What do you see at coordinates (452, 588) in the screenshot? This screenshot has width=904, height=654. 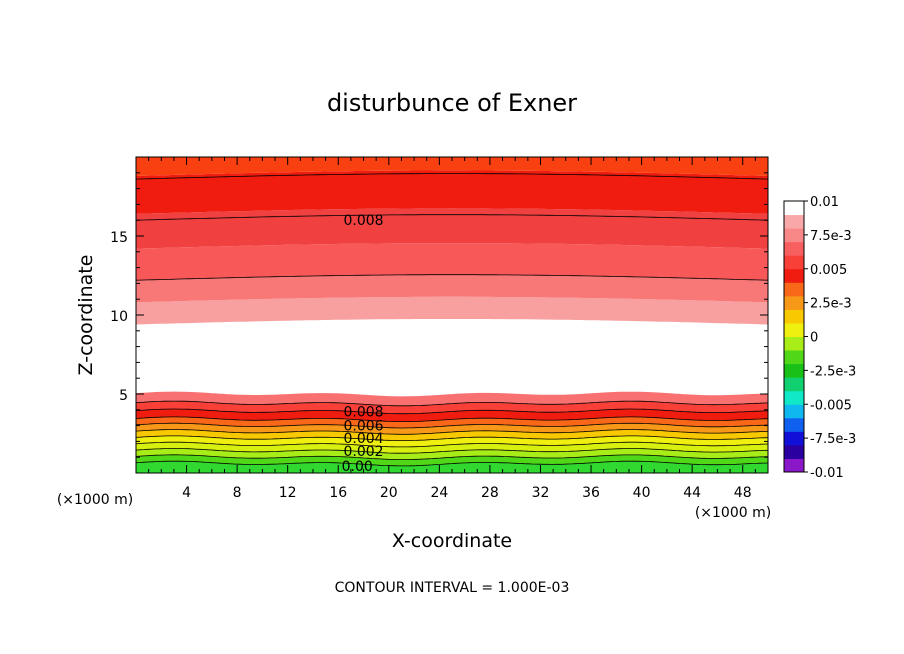 I see `contour-interval-note: CONTOUR INTERVAL = 1.000E-03` at bounding box center [452, 588].